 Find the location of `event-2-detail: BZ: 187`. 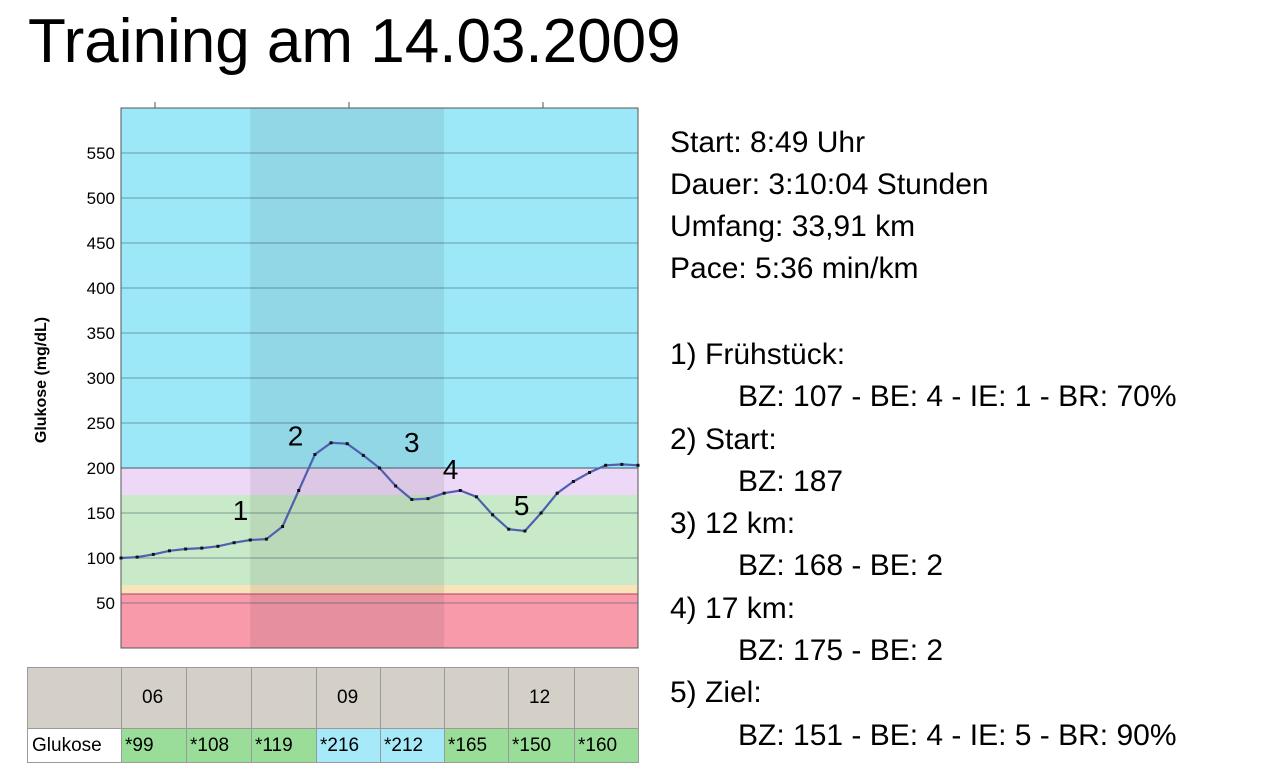

event-2-detail: BZ: 187 is located at coordinates (791, 481).